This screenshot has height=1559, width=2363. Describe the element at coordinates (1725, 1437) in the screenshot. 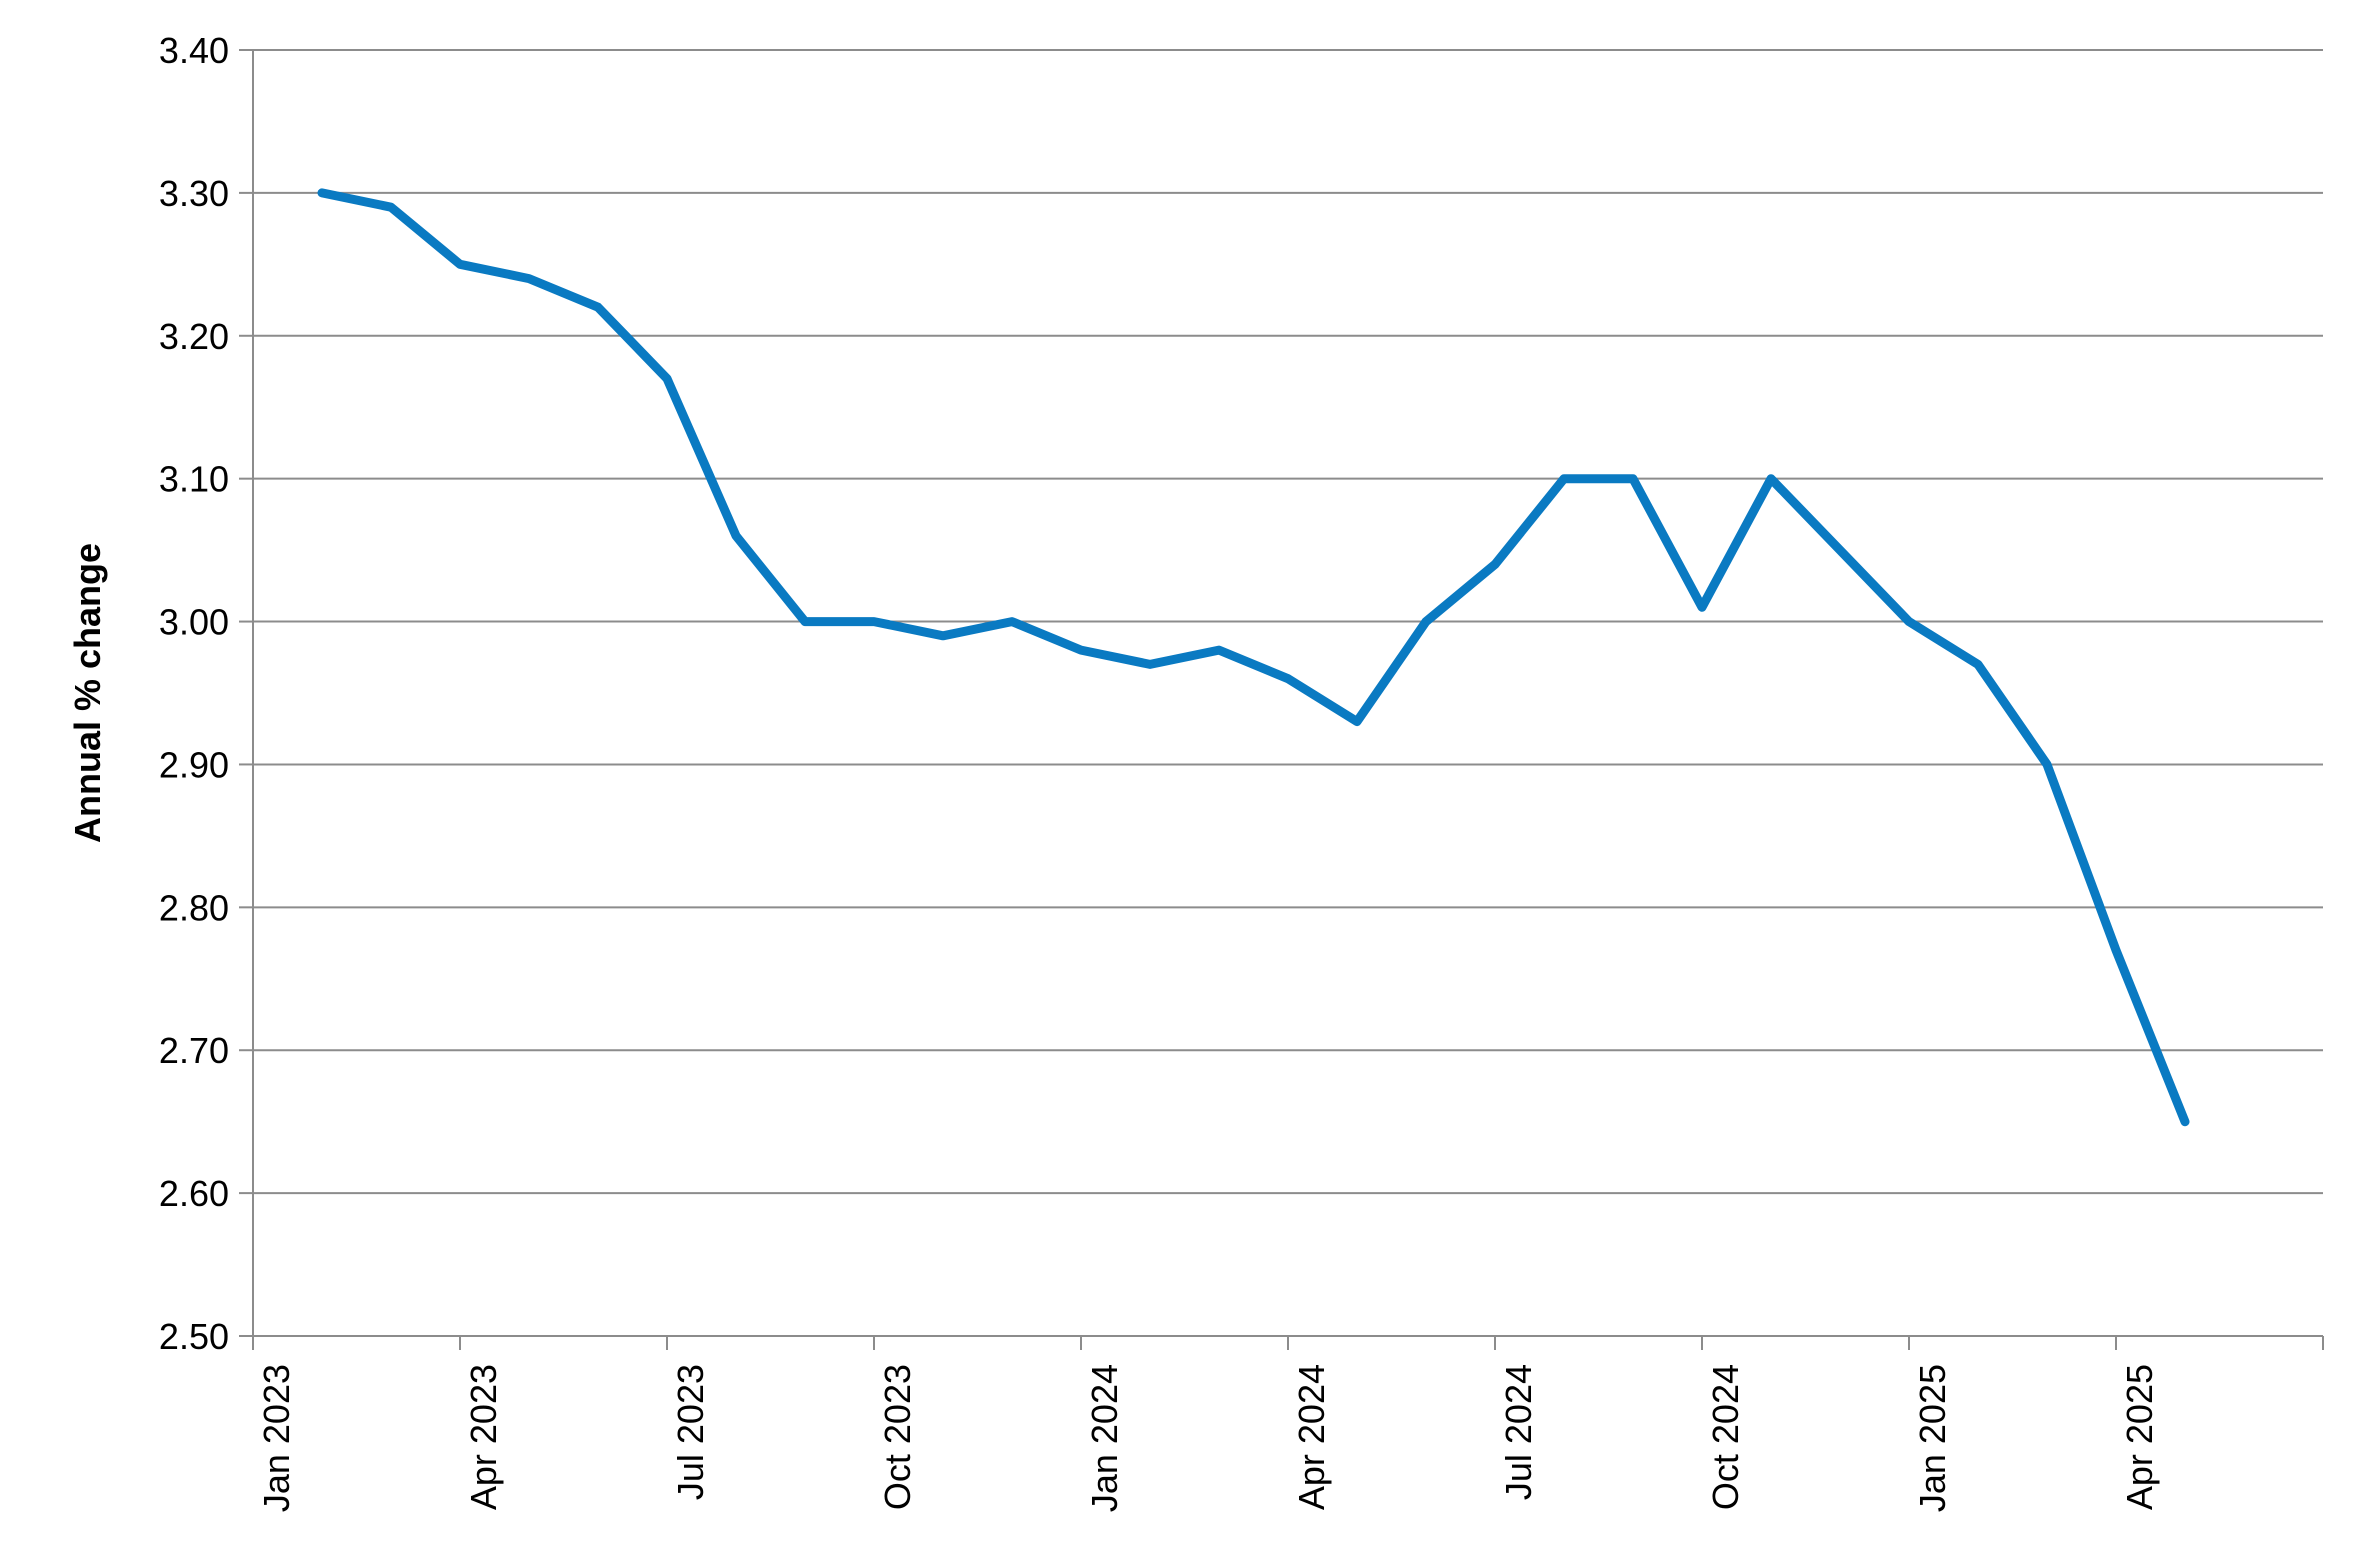

I see `x-tick-label: Oct 2024` at that location.